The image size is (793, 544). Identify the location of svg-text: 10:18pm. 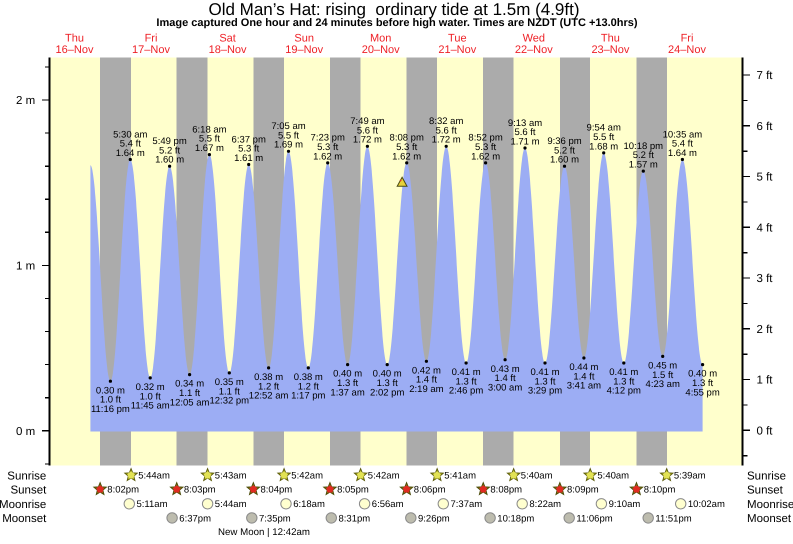
(515, 518).